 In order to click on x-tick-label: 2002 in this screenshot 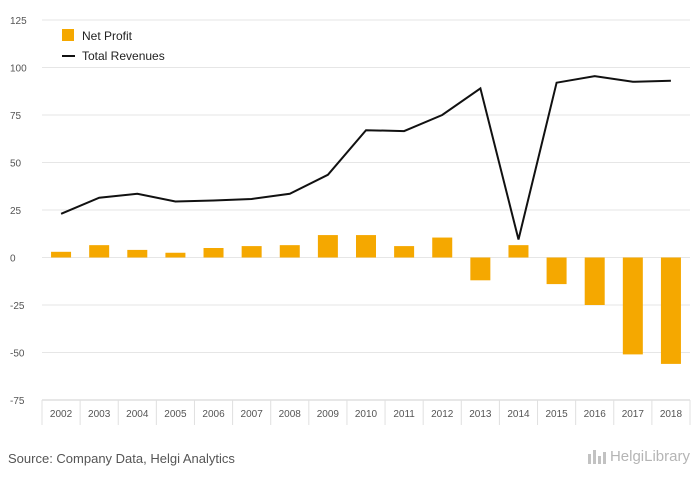, I will do `click(61, 414)`.